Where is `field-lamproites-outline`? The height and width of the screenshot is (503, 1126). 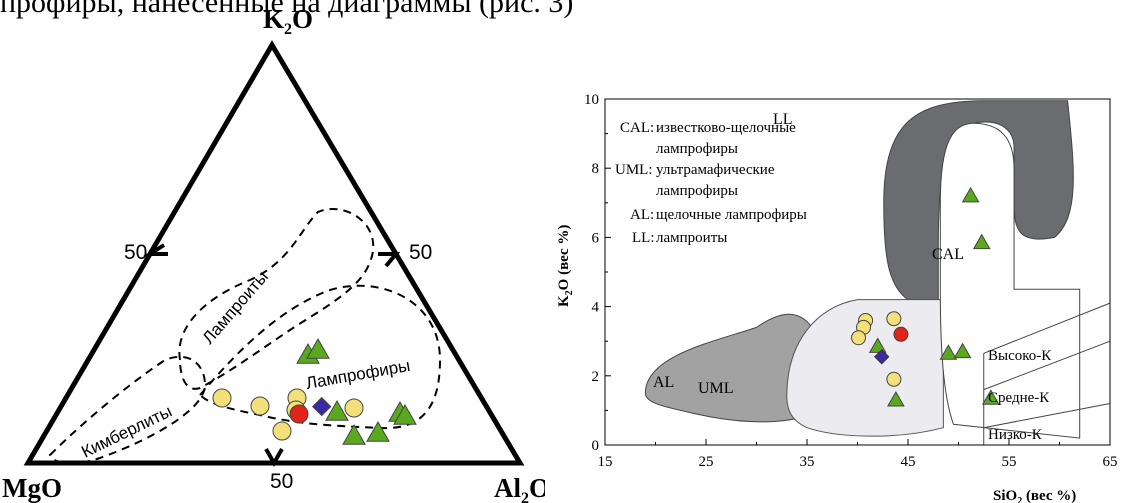
field-lamproites-outline is located at coordinates (276, 298).